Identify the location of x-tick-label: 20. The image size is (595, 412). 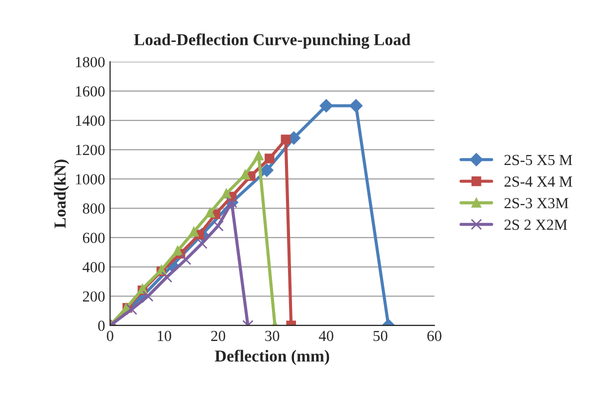
(218, 336).